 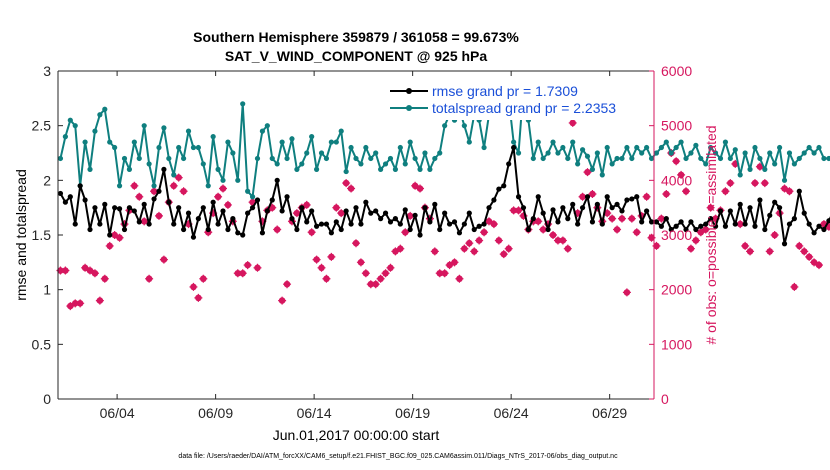 I want to click on legend-spread-label: totalspread grand pr = 2.2353, so click(x=524, y=108).